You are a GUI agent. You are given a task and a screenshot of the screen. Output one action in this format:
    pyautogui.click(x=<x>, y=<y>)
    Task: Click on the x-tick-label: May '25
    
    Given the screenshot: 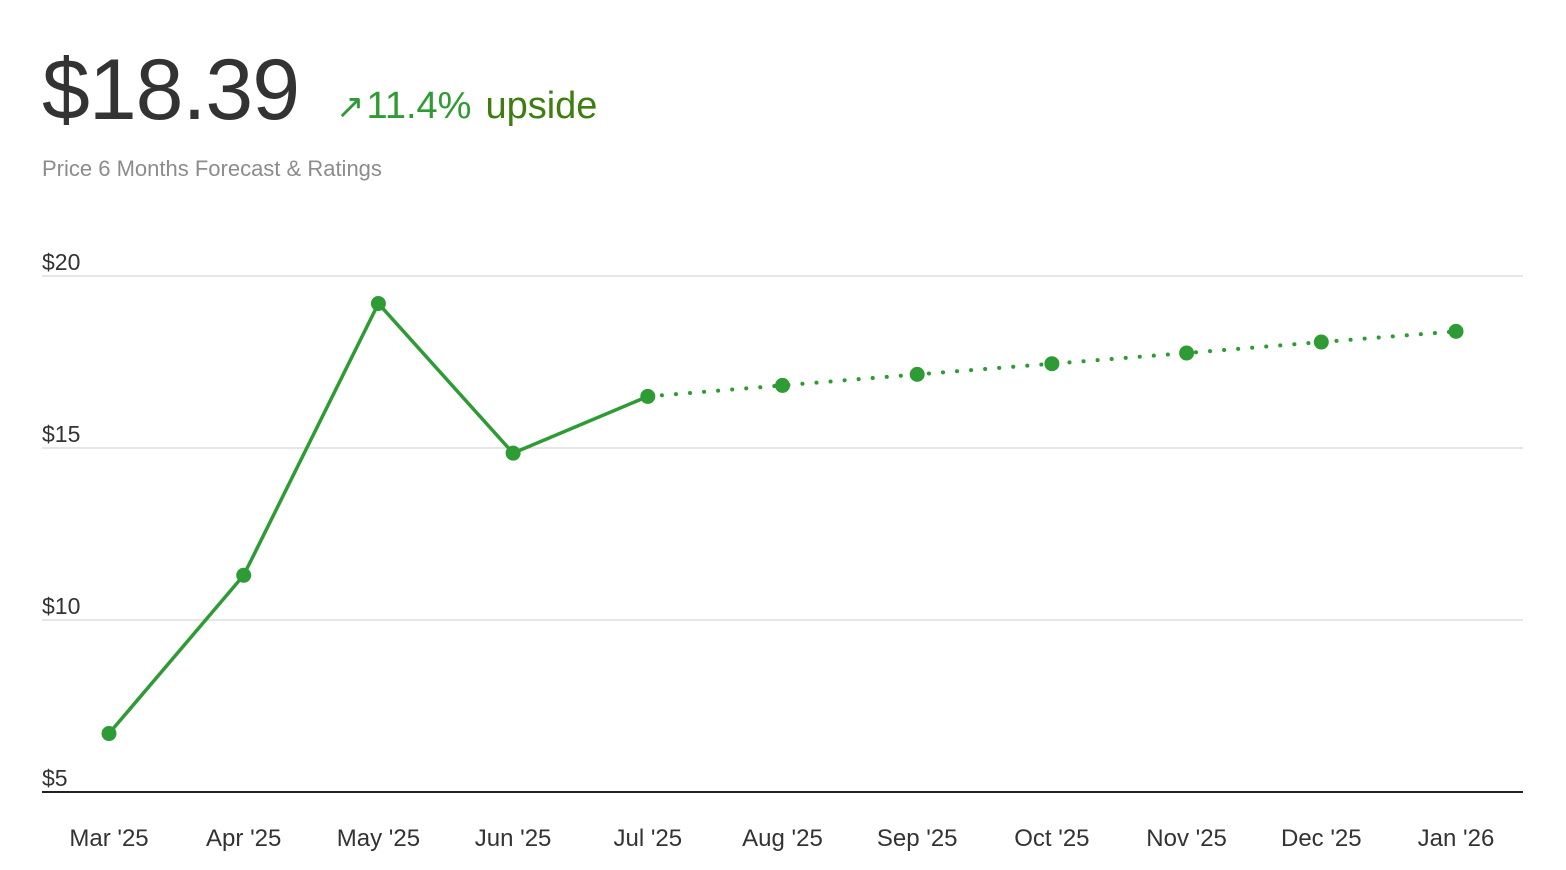 What is the action you would take?
    pyautogui.click(x=378, y=838)
    